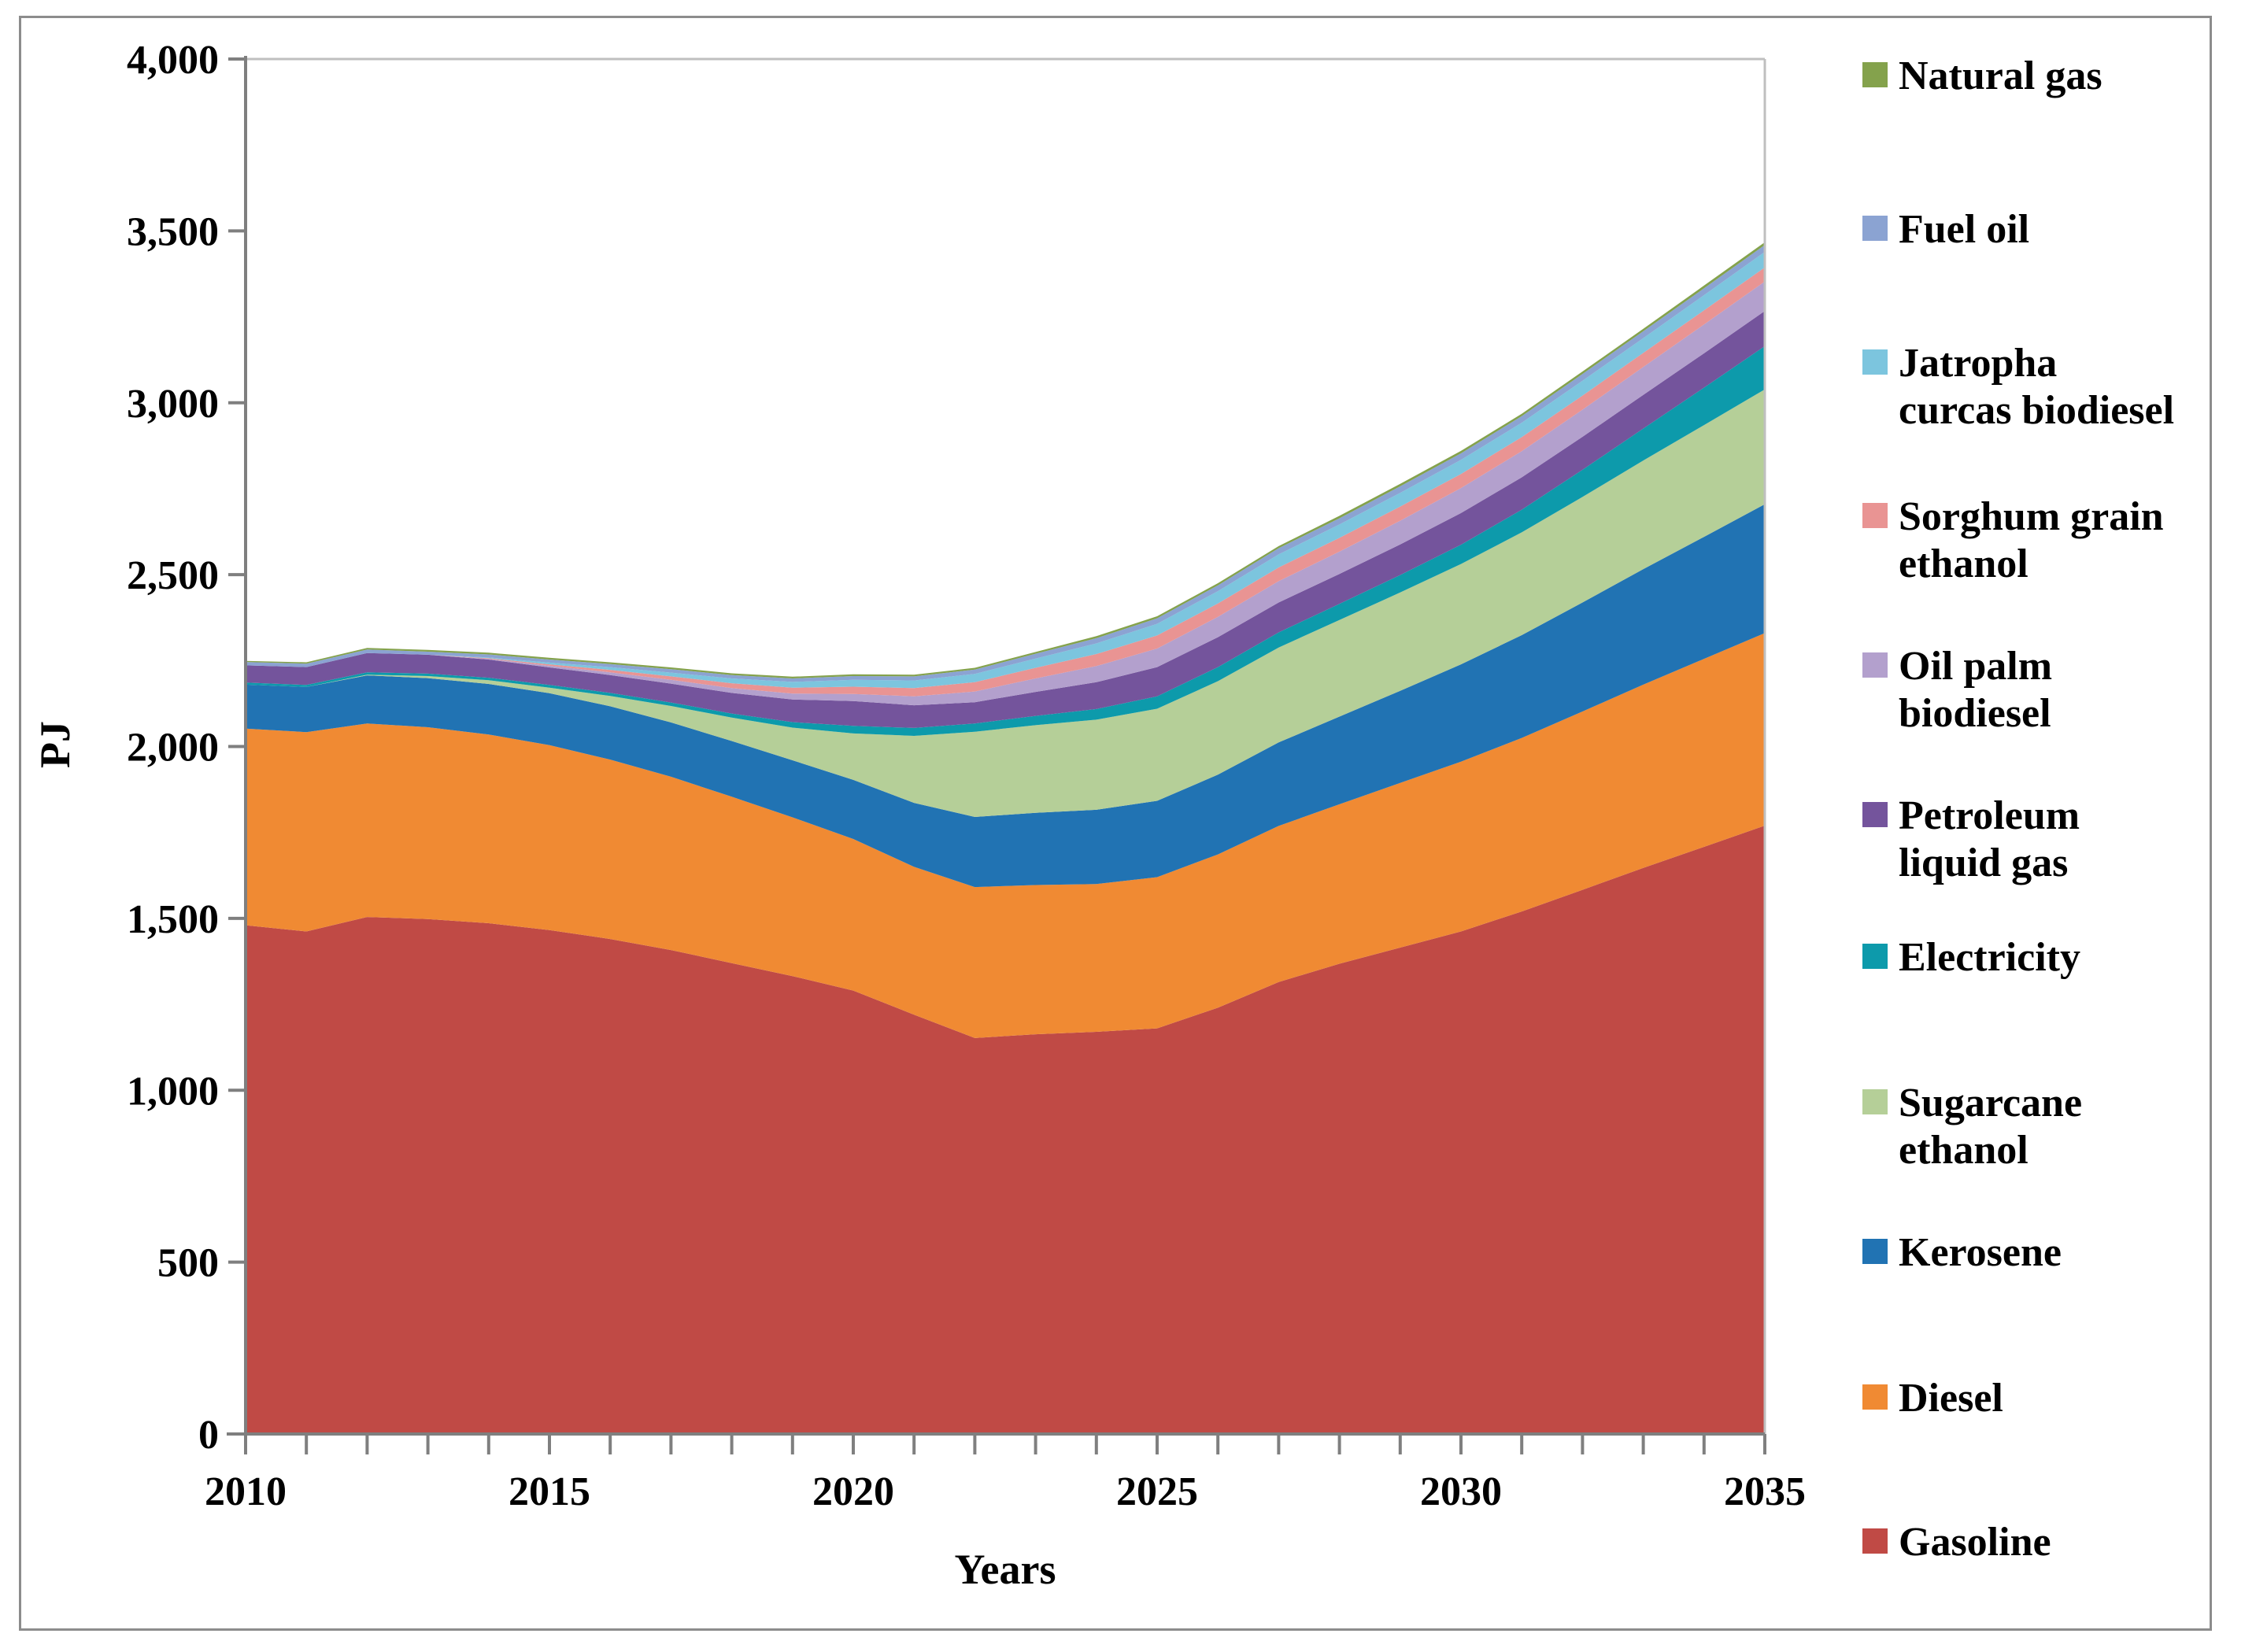 The height and width of the screenshot is (1652, 2256). What do you see at coordinates (2031, 517) in the screenshot?
I see `legend-label: Sorghum grain` at bounding box center [2031, 517].